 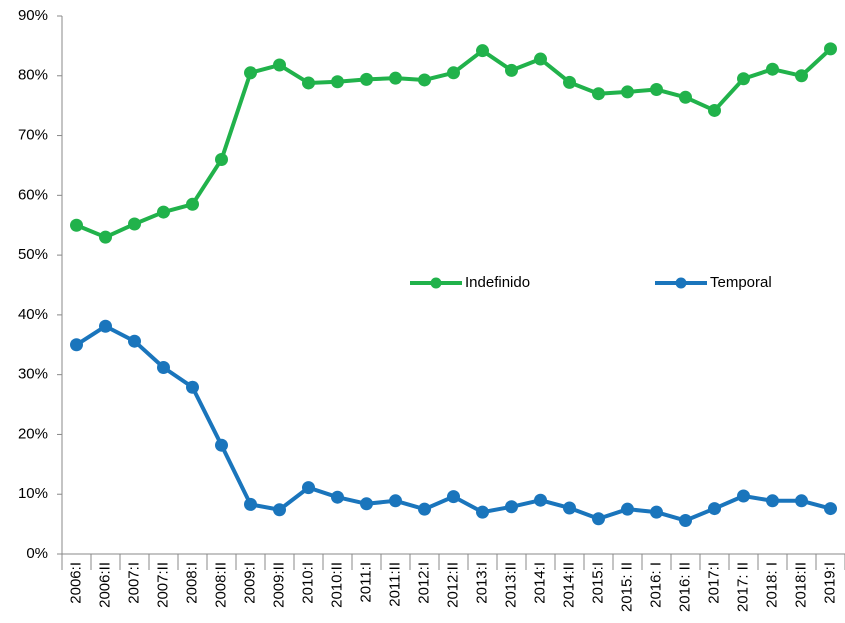 I want to click on x-tick-label: 2013:II, so click(x=510, y=585).